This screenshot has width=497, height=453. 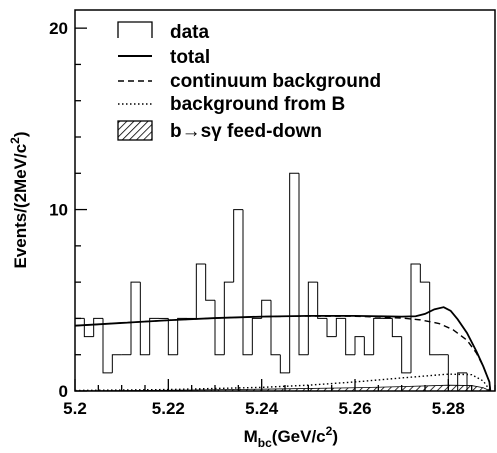 I want to click on x-tick-label: 5.24, so click(x=262, y=408).